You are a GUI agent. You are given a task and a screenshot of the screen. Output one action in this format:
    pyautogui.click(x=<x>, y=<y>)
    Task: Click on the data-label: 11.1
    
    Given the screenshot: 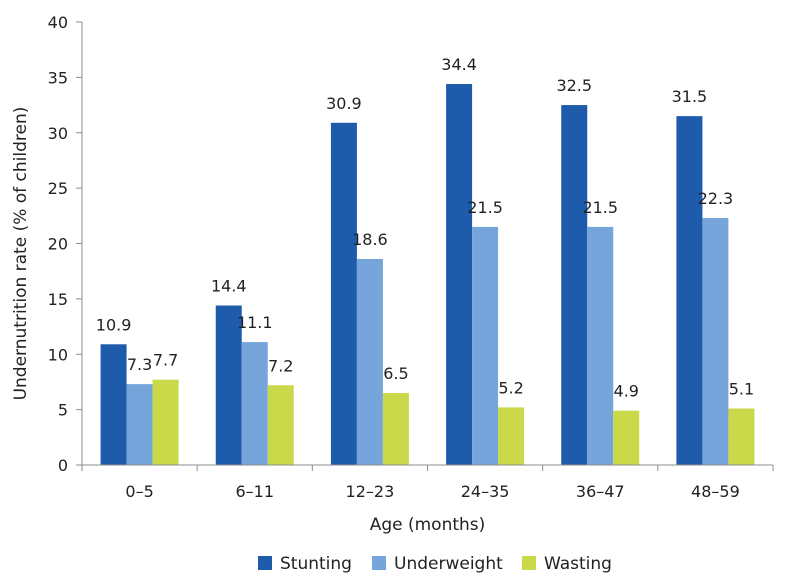 What is the action you would take?
    pyautogui.click(x=255, y=322)
    